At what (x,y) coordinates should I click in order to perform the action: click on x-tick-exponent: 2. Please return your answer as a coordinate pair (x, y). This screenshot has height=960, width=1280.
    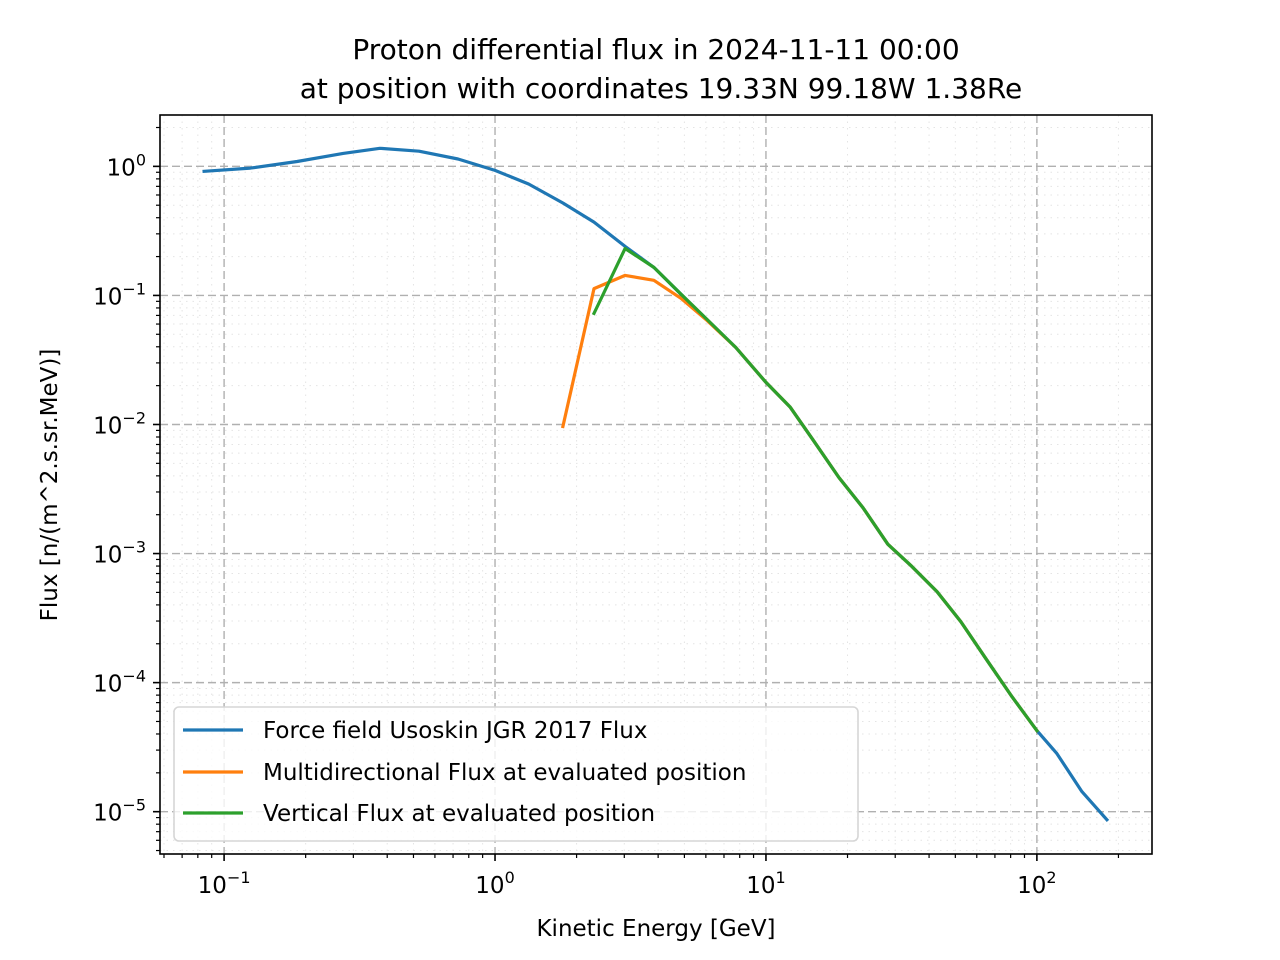
    Looking at the image, I should click on (1051, 877).